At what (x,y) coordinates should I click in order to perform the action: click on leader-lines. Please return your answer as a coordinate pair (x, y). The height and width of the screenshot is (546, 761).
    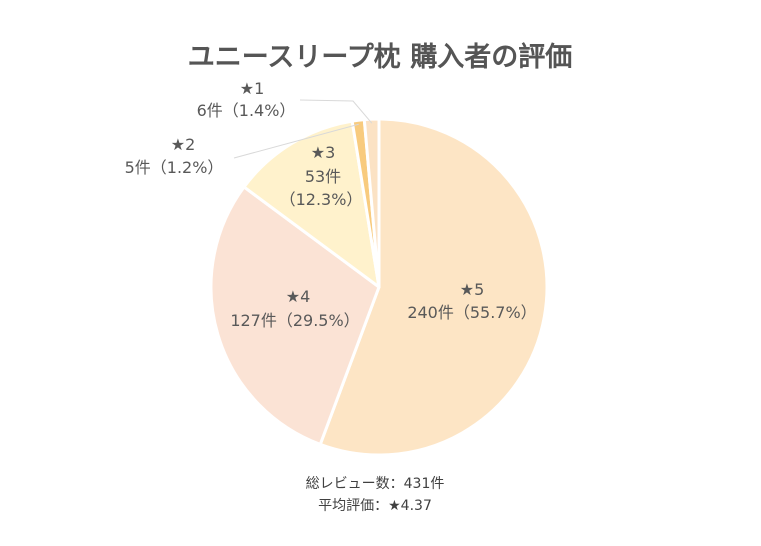
    Looking at the image, I should click on (303, 129).